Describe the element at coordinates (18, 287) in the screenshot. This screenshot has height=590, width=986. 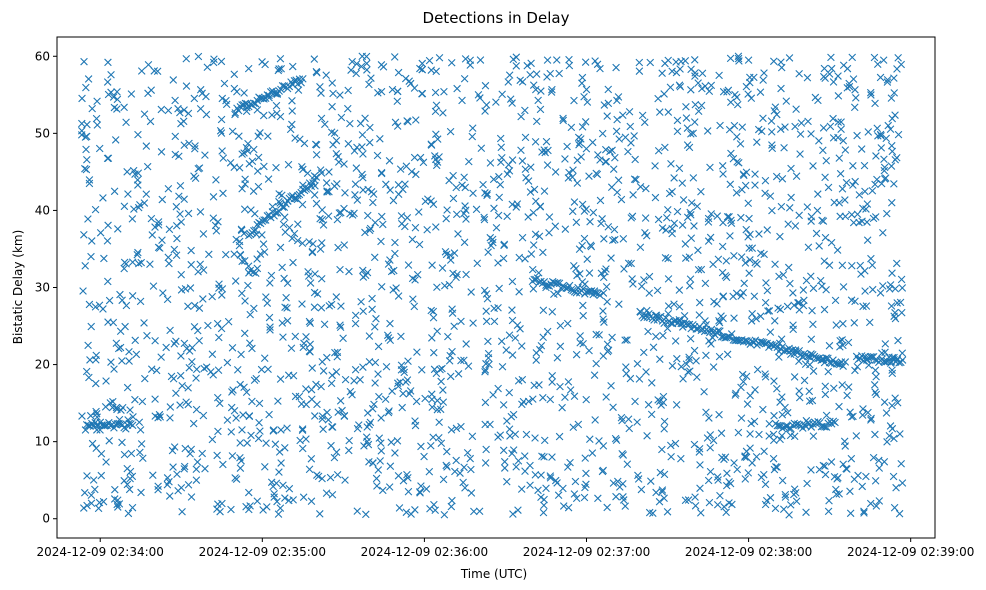
I see `y-axis-label: Bistatic Delay (km)` at that location.